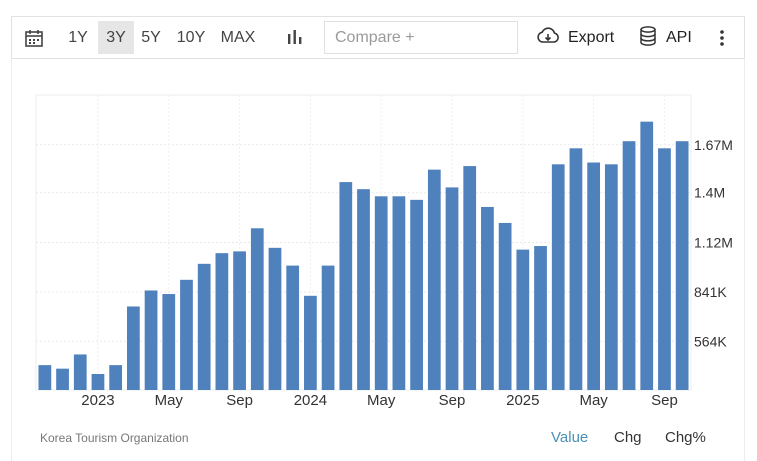  I want to click on api-label: API, so click(679, 37).